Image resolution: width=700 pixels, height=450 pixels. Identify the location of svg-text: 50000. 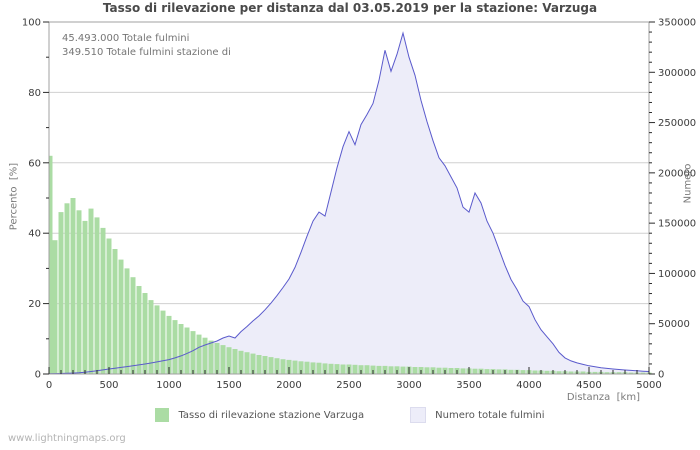
(674, 324).